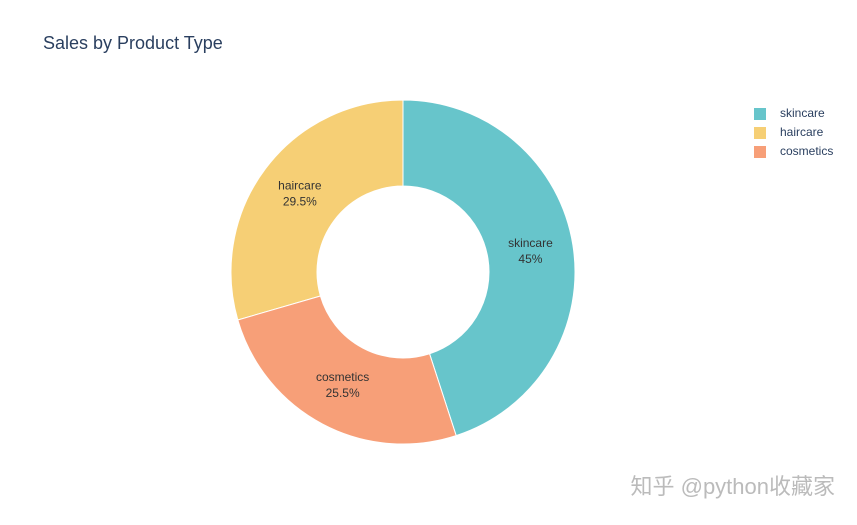  Describe the element at coordinates (802, 132) in the screenshot. I see `legend-label: haircare` at that location.